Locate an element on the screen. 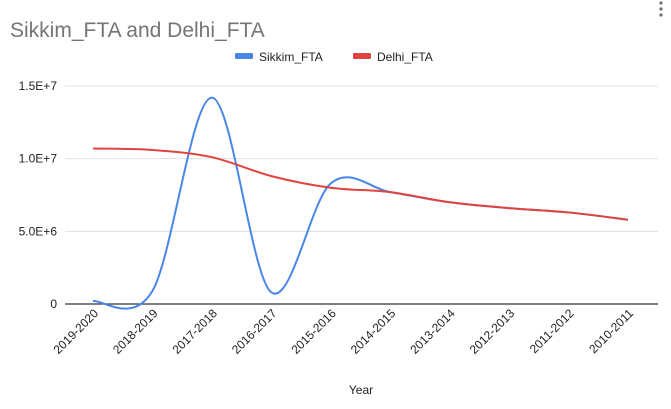  x-tick-label: 2018-2019 is located at coordinates (135, 331).